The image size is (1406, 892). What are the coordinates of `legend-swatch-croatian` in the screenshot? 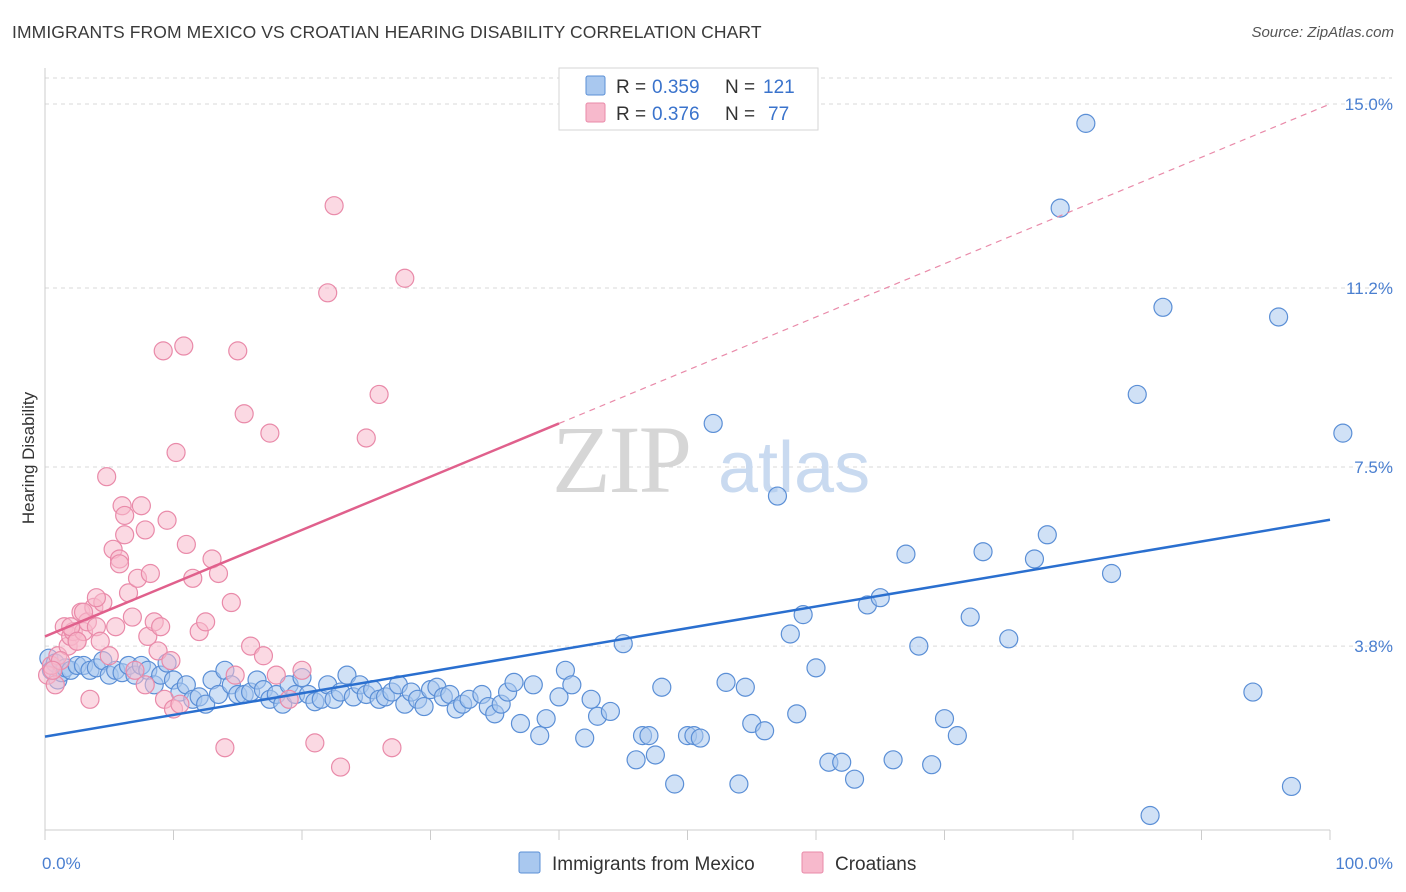 It's located at (595, 112).